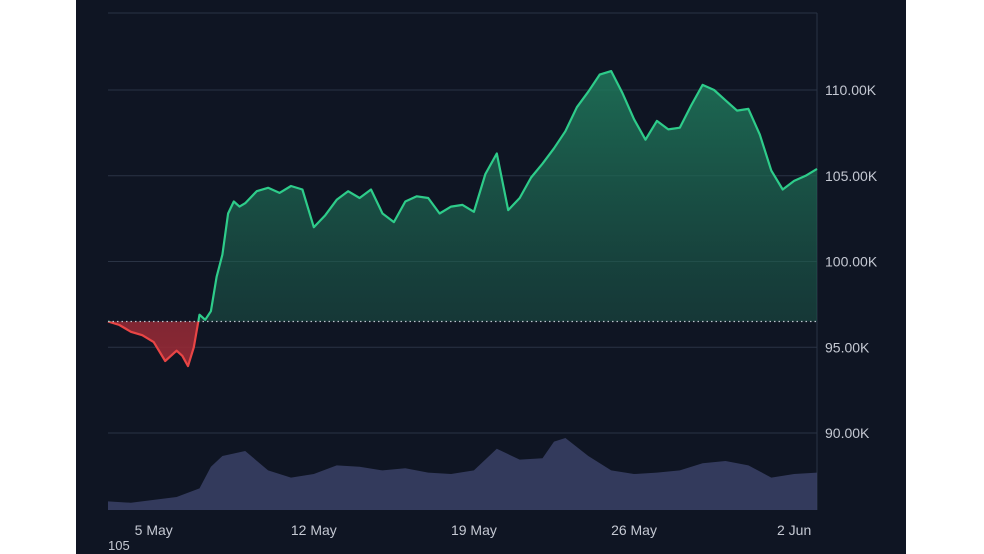  I want to click on y-axis-ticks: 90.00K 95.00K 100.00K 105.00K 110.00K, so click(851, 261).